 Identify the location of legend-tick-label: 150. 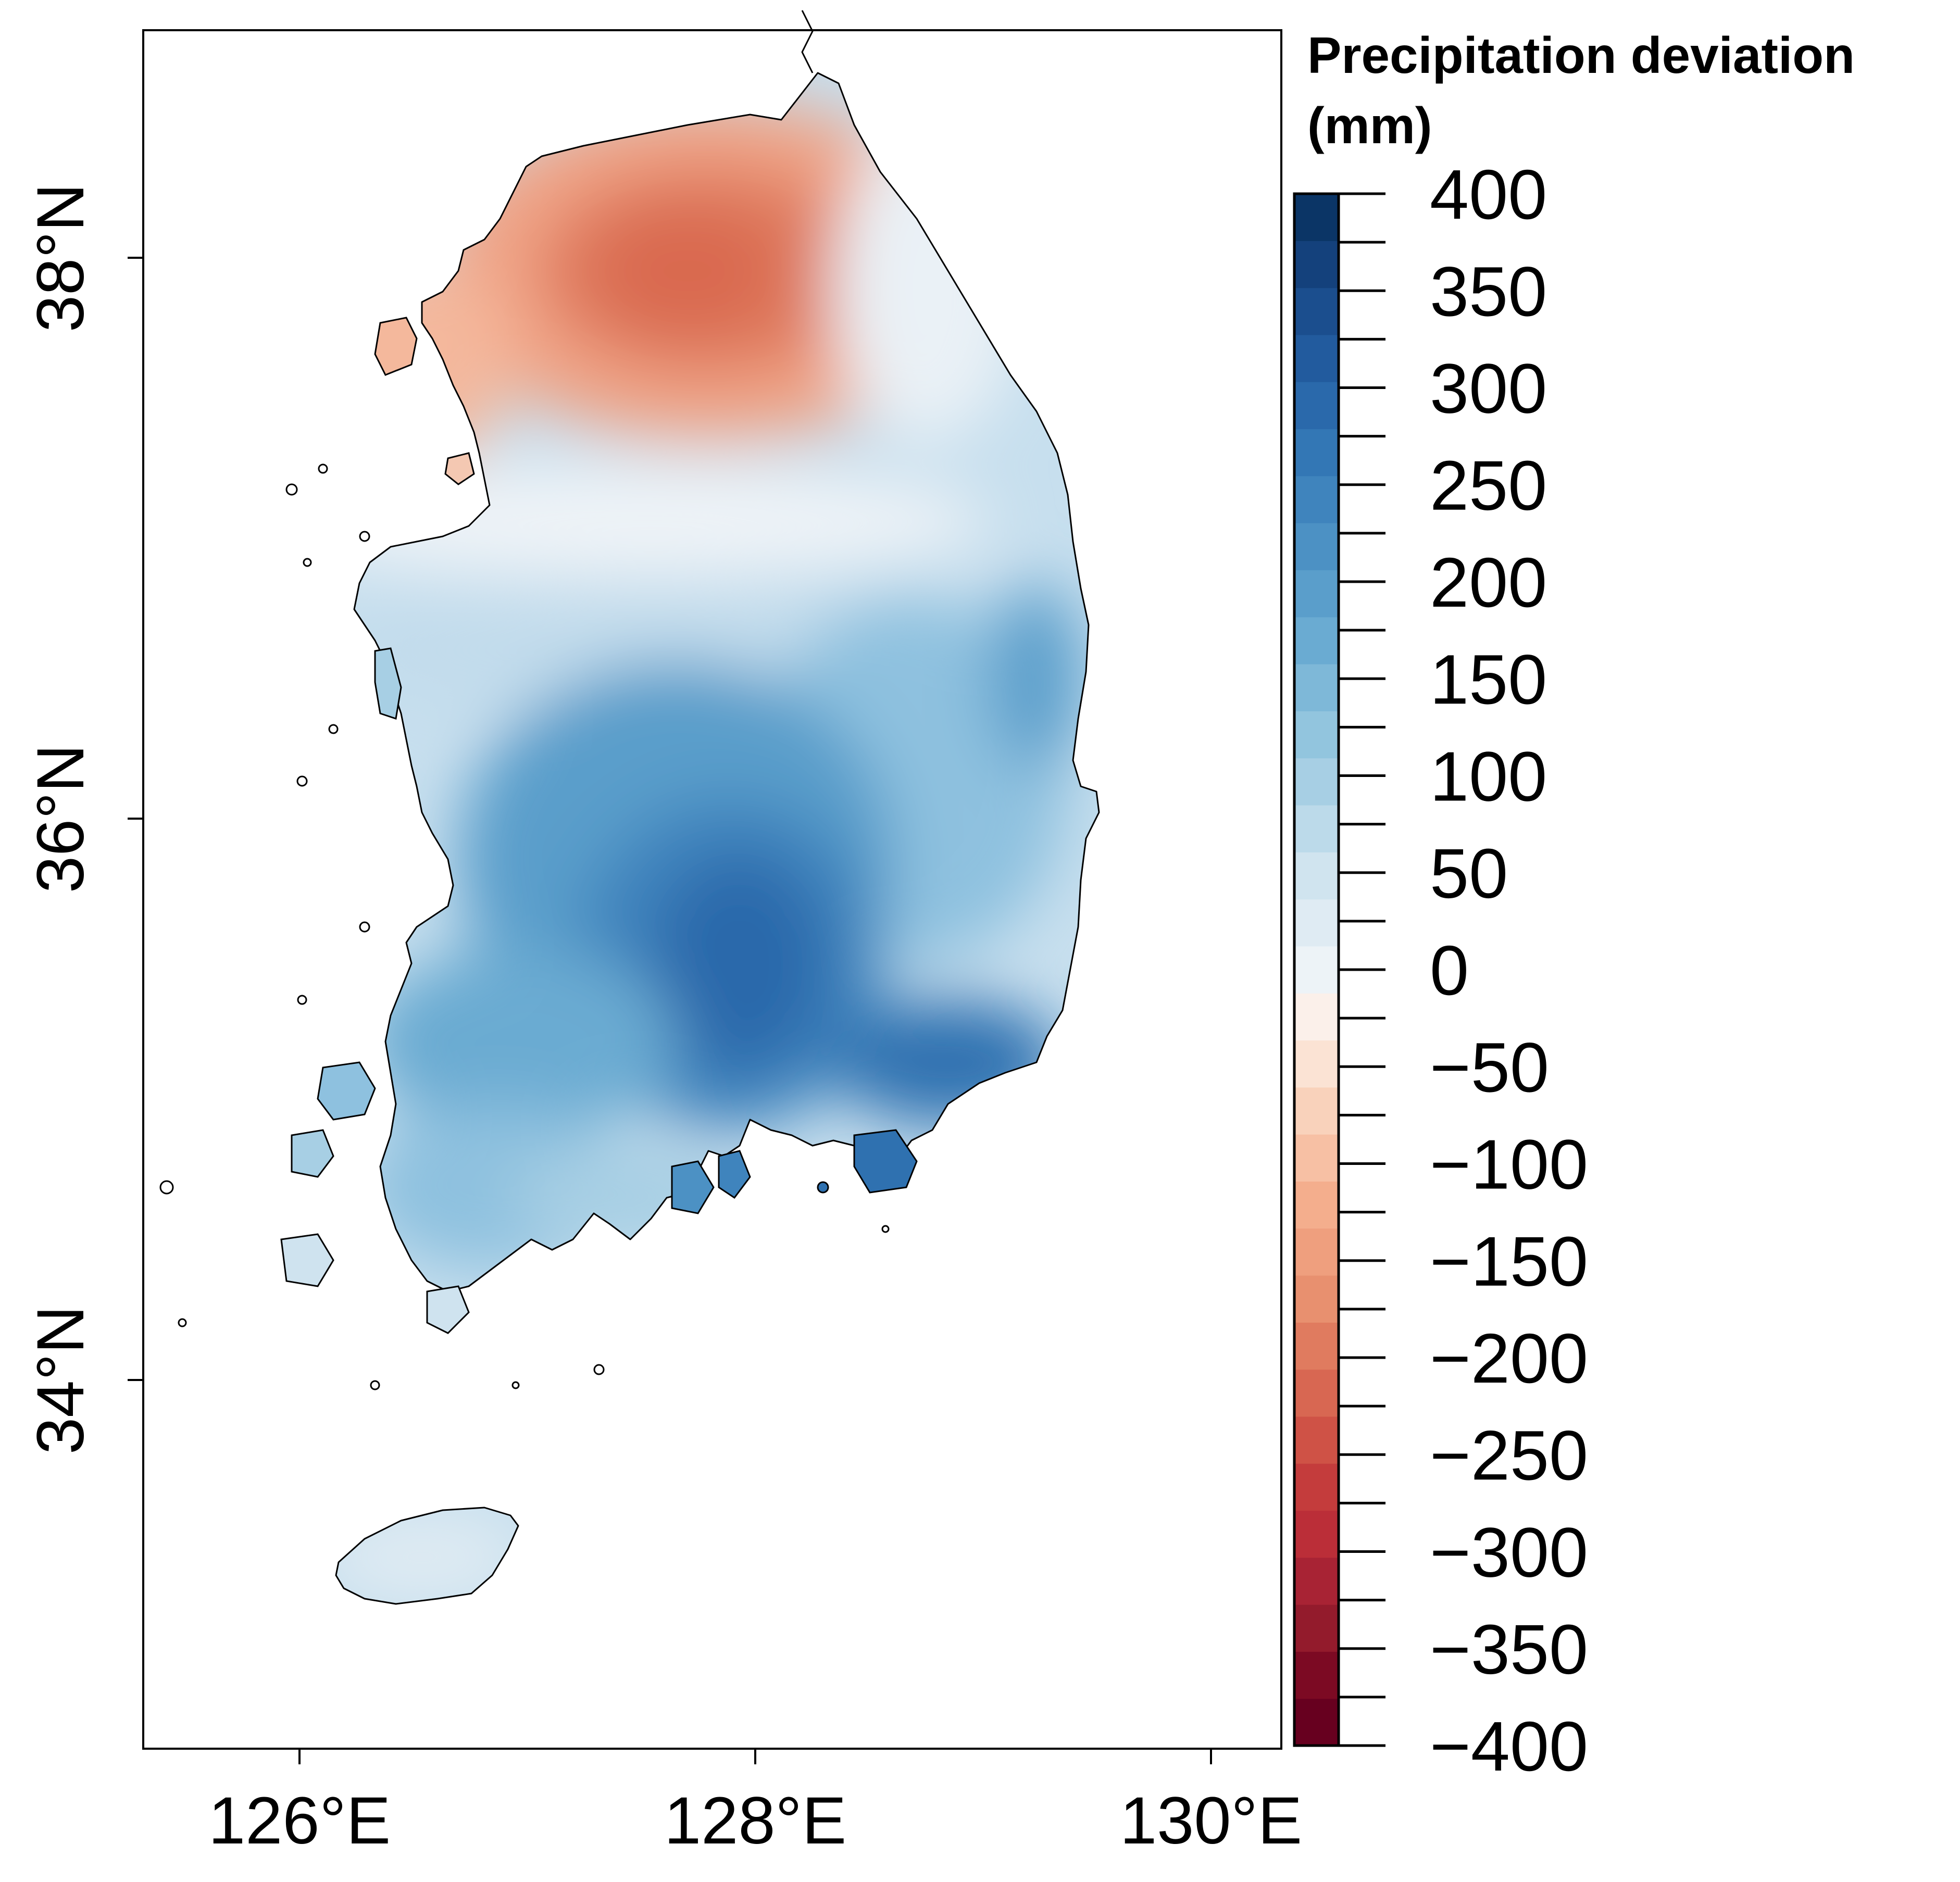
(1488, 679).